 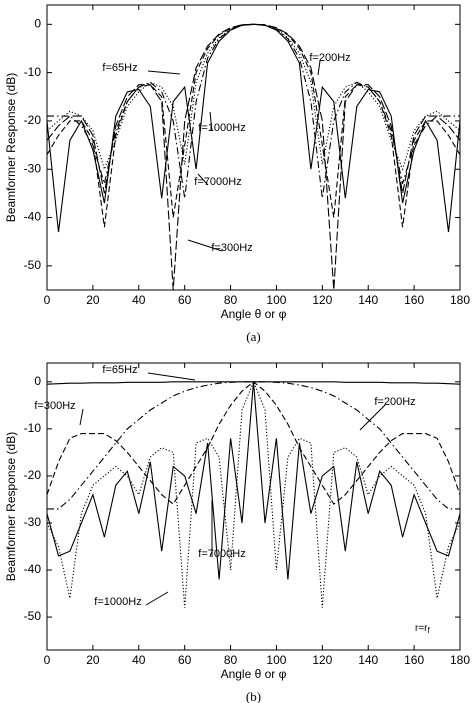 I want to click on annotation-text: r=r, so click(x=421, y=628).